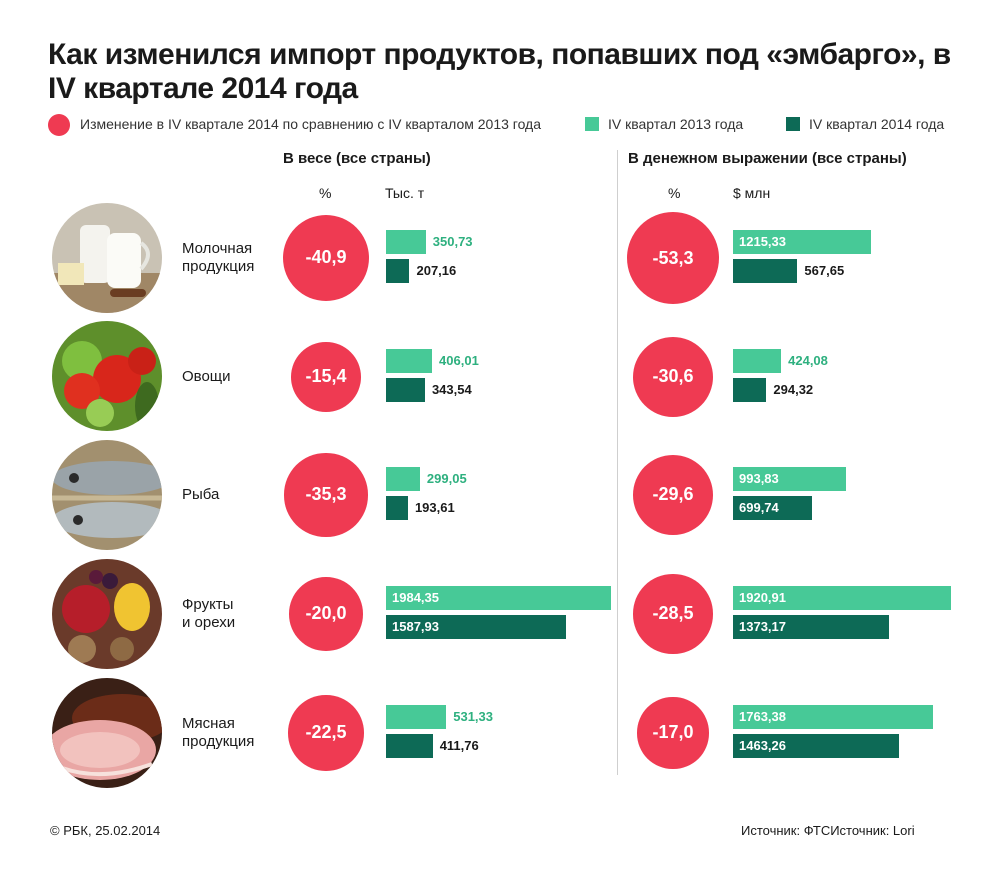 This screenshot has width=1000, height=873. What do you see at coordinates (592, 124) in the screenshot?
I see `legend-swatch-2013` at bounding box center [592, 124].